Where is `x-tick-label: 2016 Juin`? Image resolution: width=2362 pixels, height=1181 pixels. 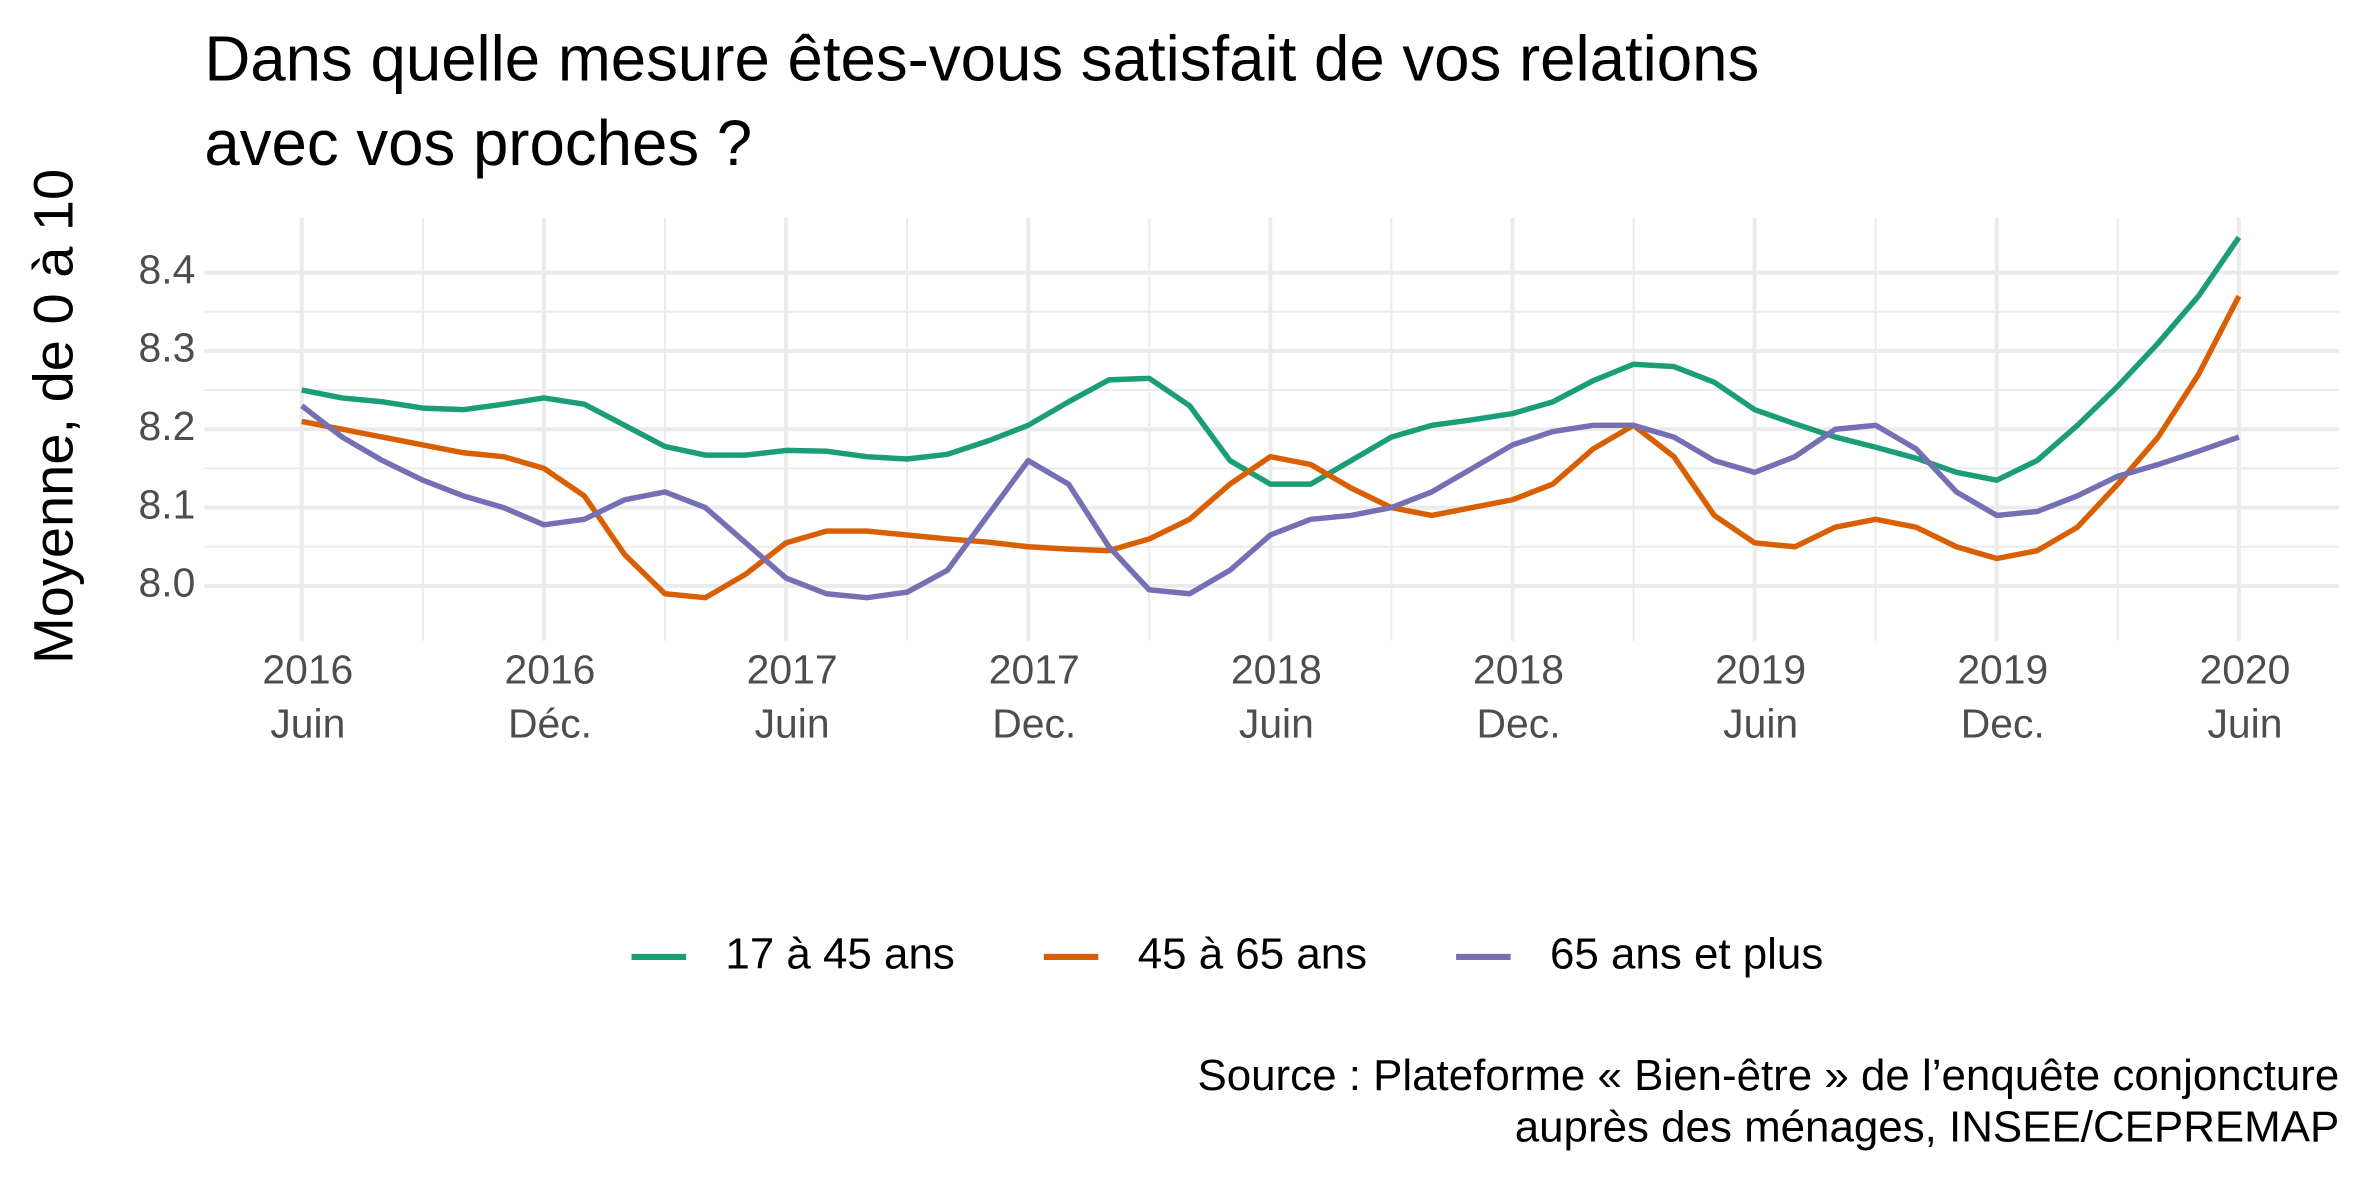 x-tick-label: 2016 Juin is located at coordinates (307, 696).